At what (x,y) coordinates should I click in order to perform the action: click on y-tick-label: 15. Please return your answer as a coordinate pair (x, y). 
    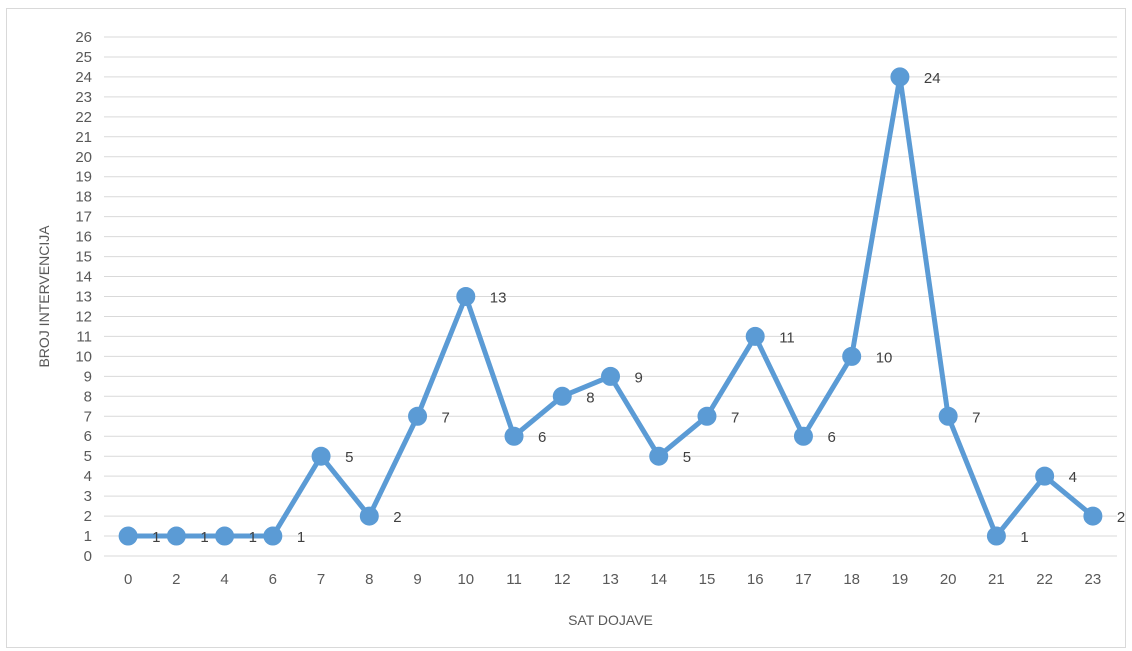
    Looking at the image, I should click on (83, 257).